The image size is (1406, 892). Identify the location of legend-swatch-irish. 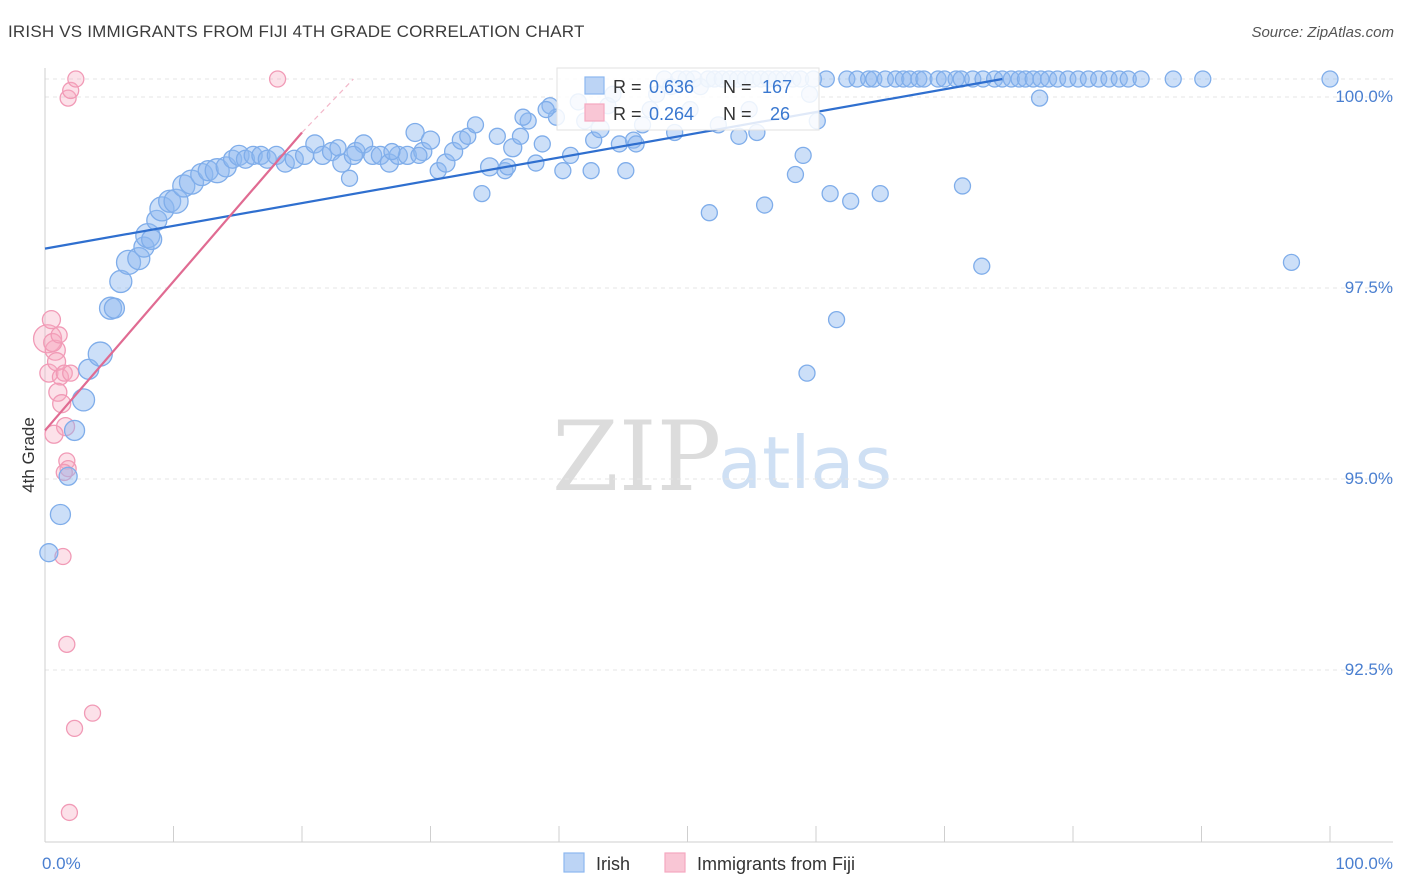
(594, 85).